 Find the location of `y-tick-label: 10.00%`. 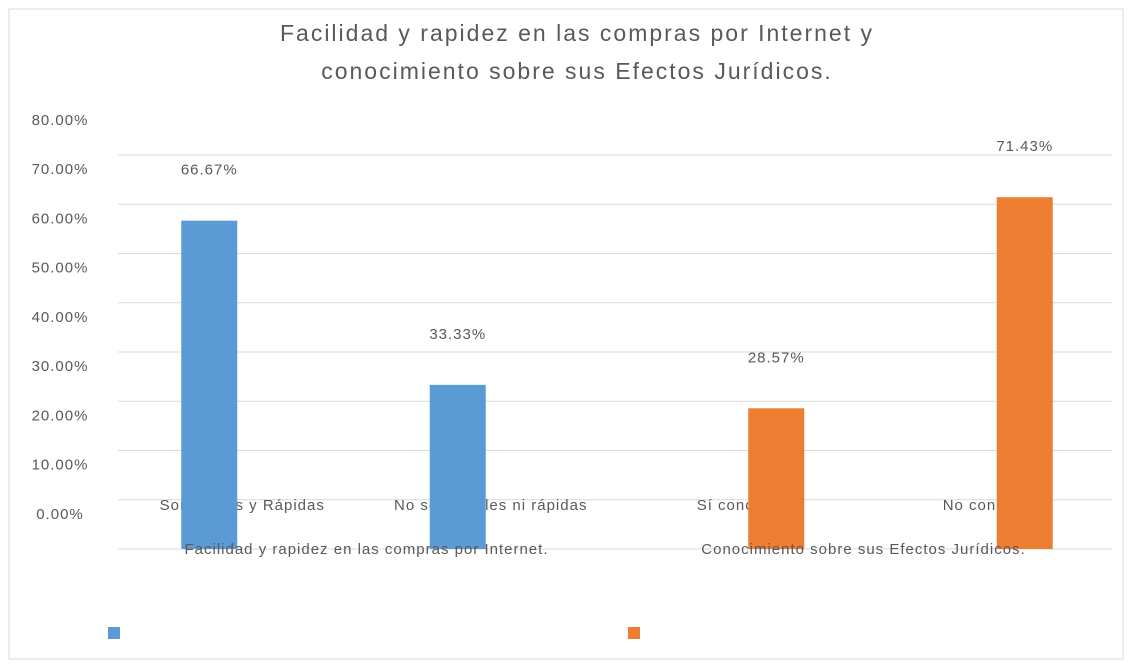

y-tick-label: 10.00% is located at coordinates (60, 465).